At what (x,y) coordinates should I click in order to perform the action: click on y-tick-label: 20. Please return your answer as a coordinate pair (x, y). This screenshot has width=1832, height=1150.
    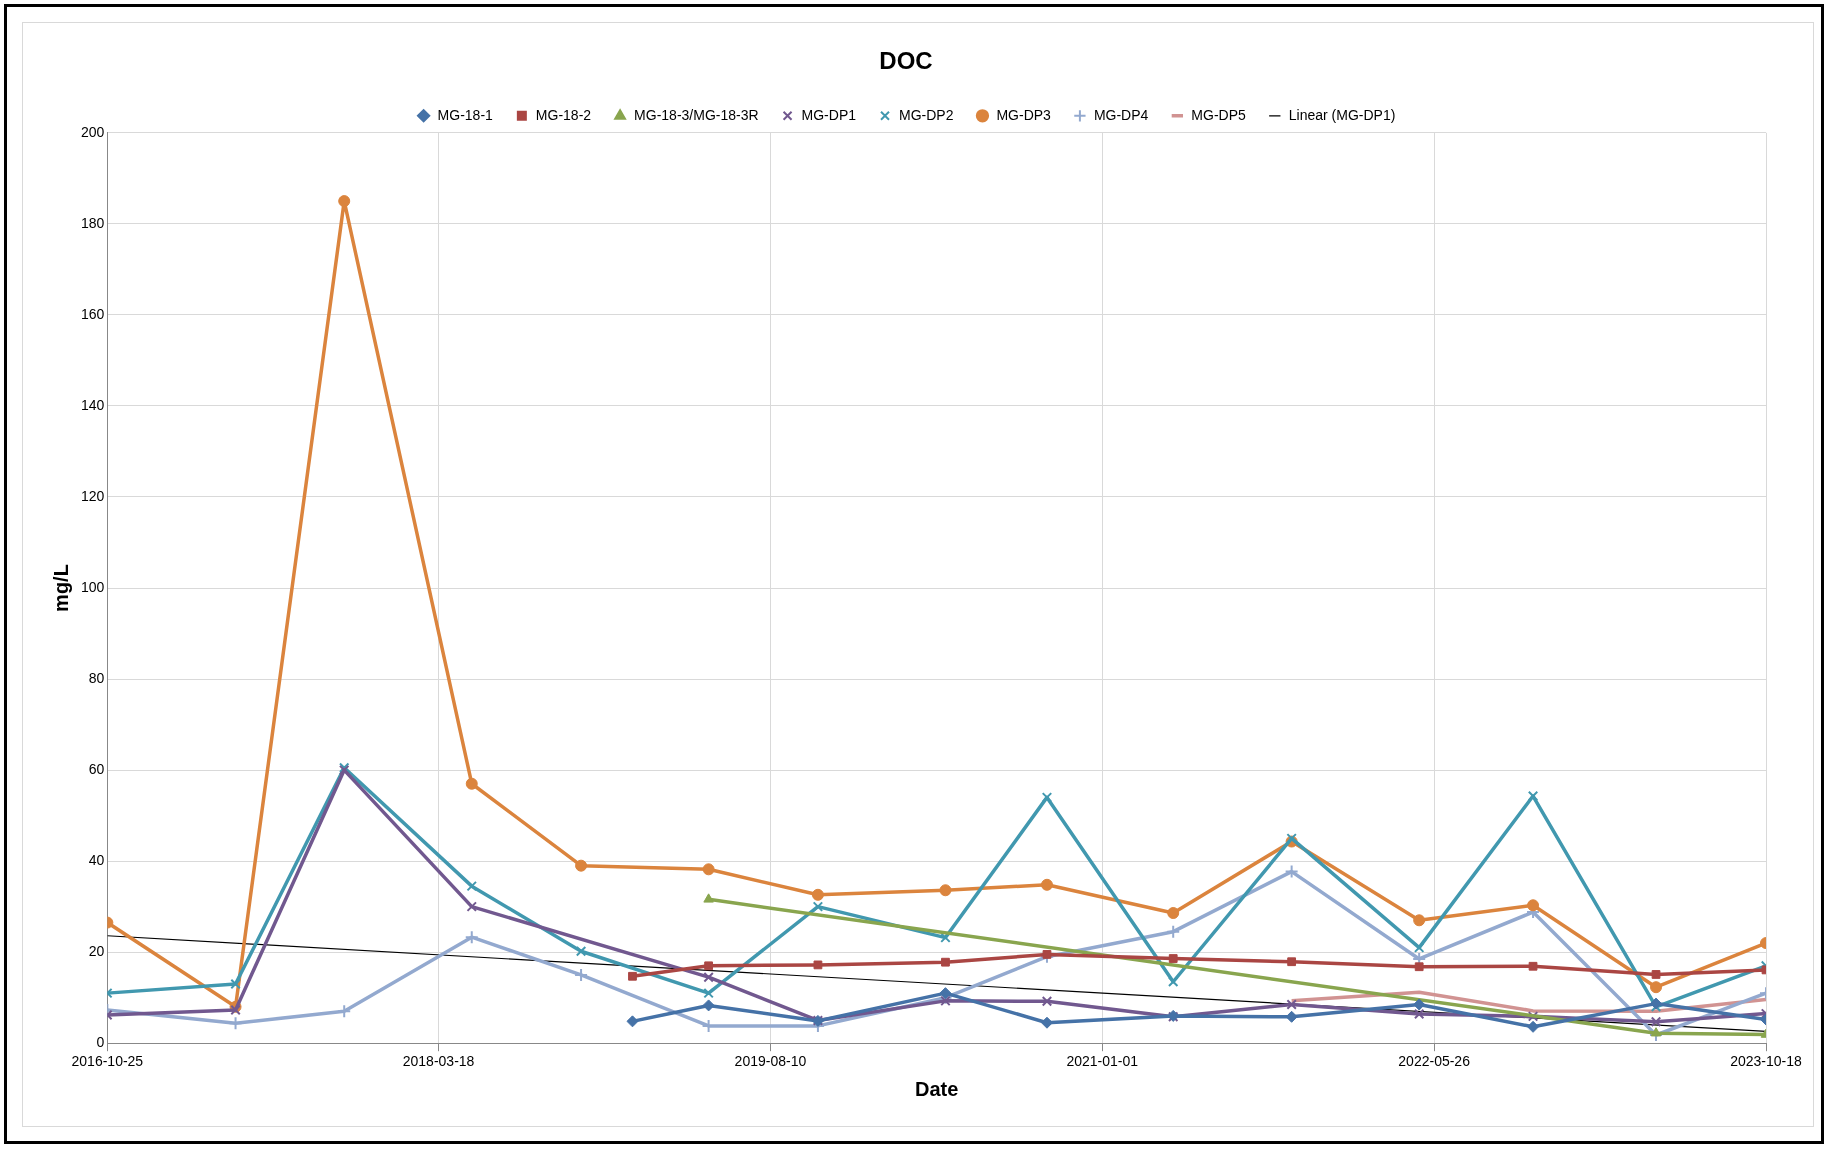
    Looking at the image, I should click on (96, 951).